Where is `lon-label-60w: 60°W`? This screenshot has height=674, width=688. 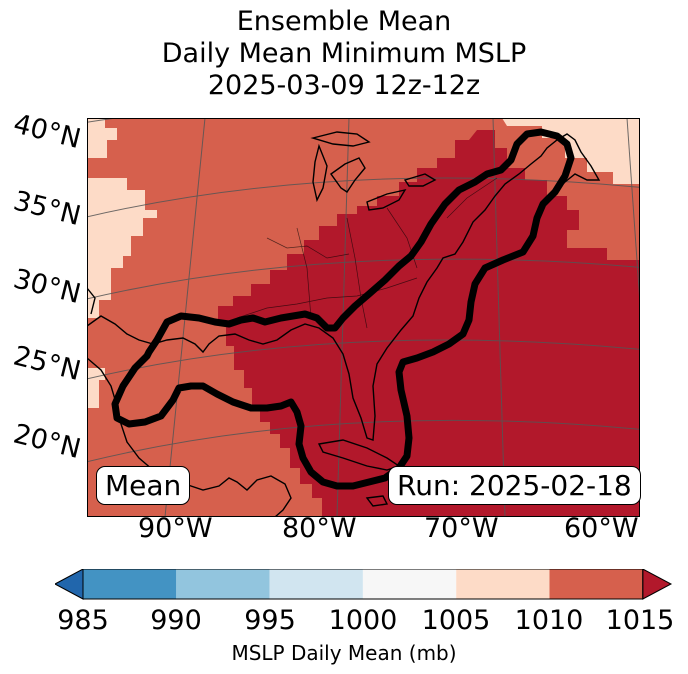 lon-label-60w: 60°W is located at coordinates (601, 528).